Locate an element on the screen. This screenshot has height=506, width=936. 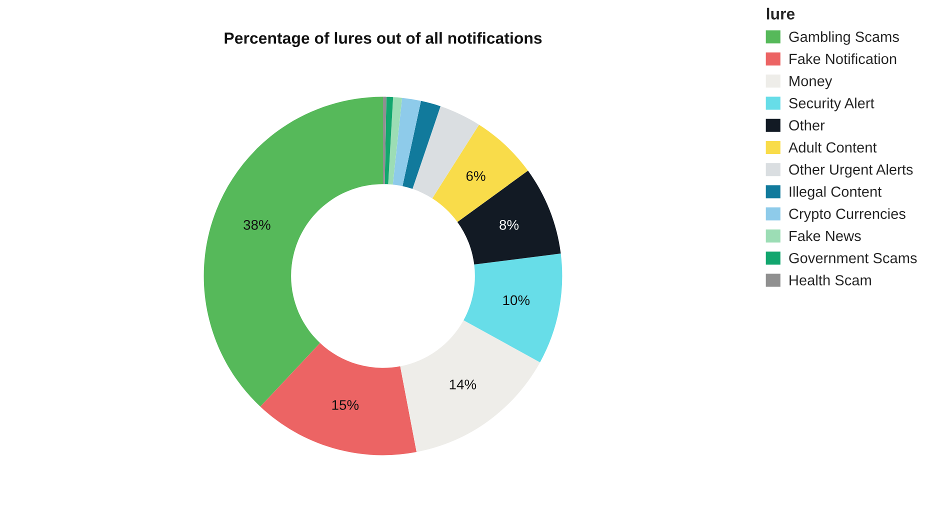
legend-label: Fake News is located at coordinates (825, 236).